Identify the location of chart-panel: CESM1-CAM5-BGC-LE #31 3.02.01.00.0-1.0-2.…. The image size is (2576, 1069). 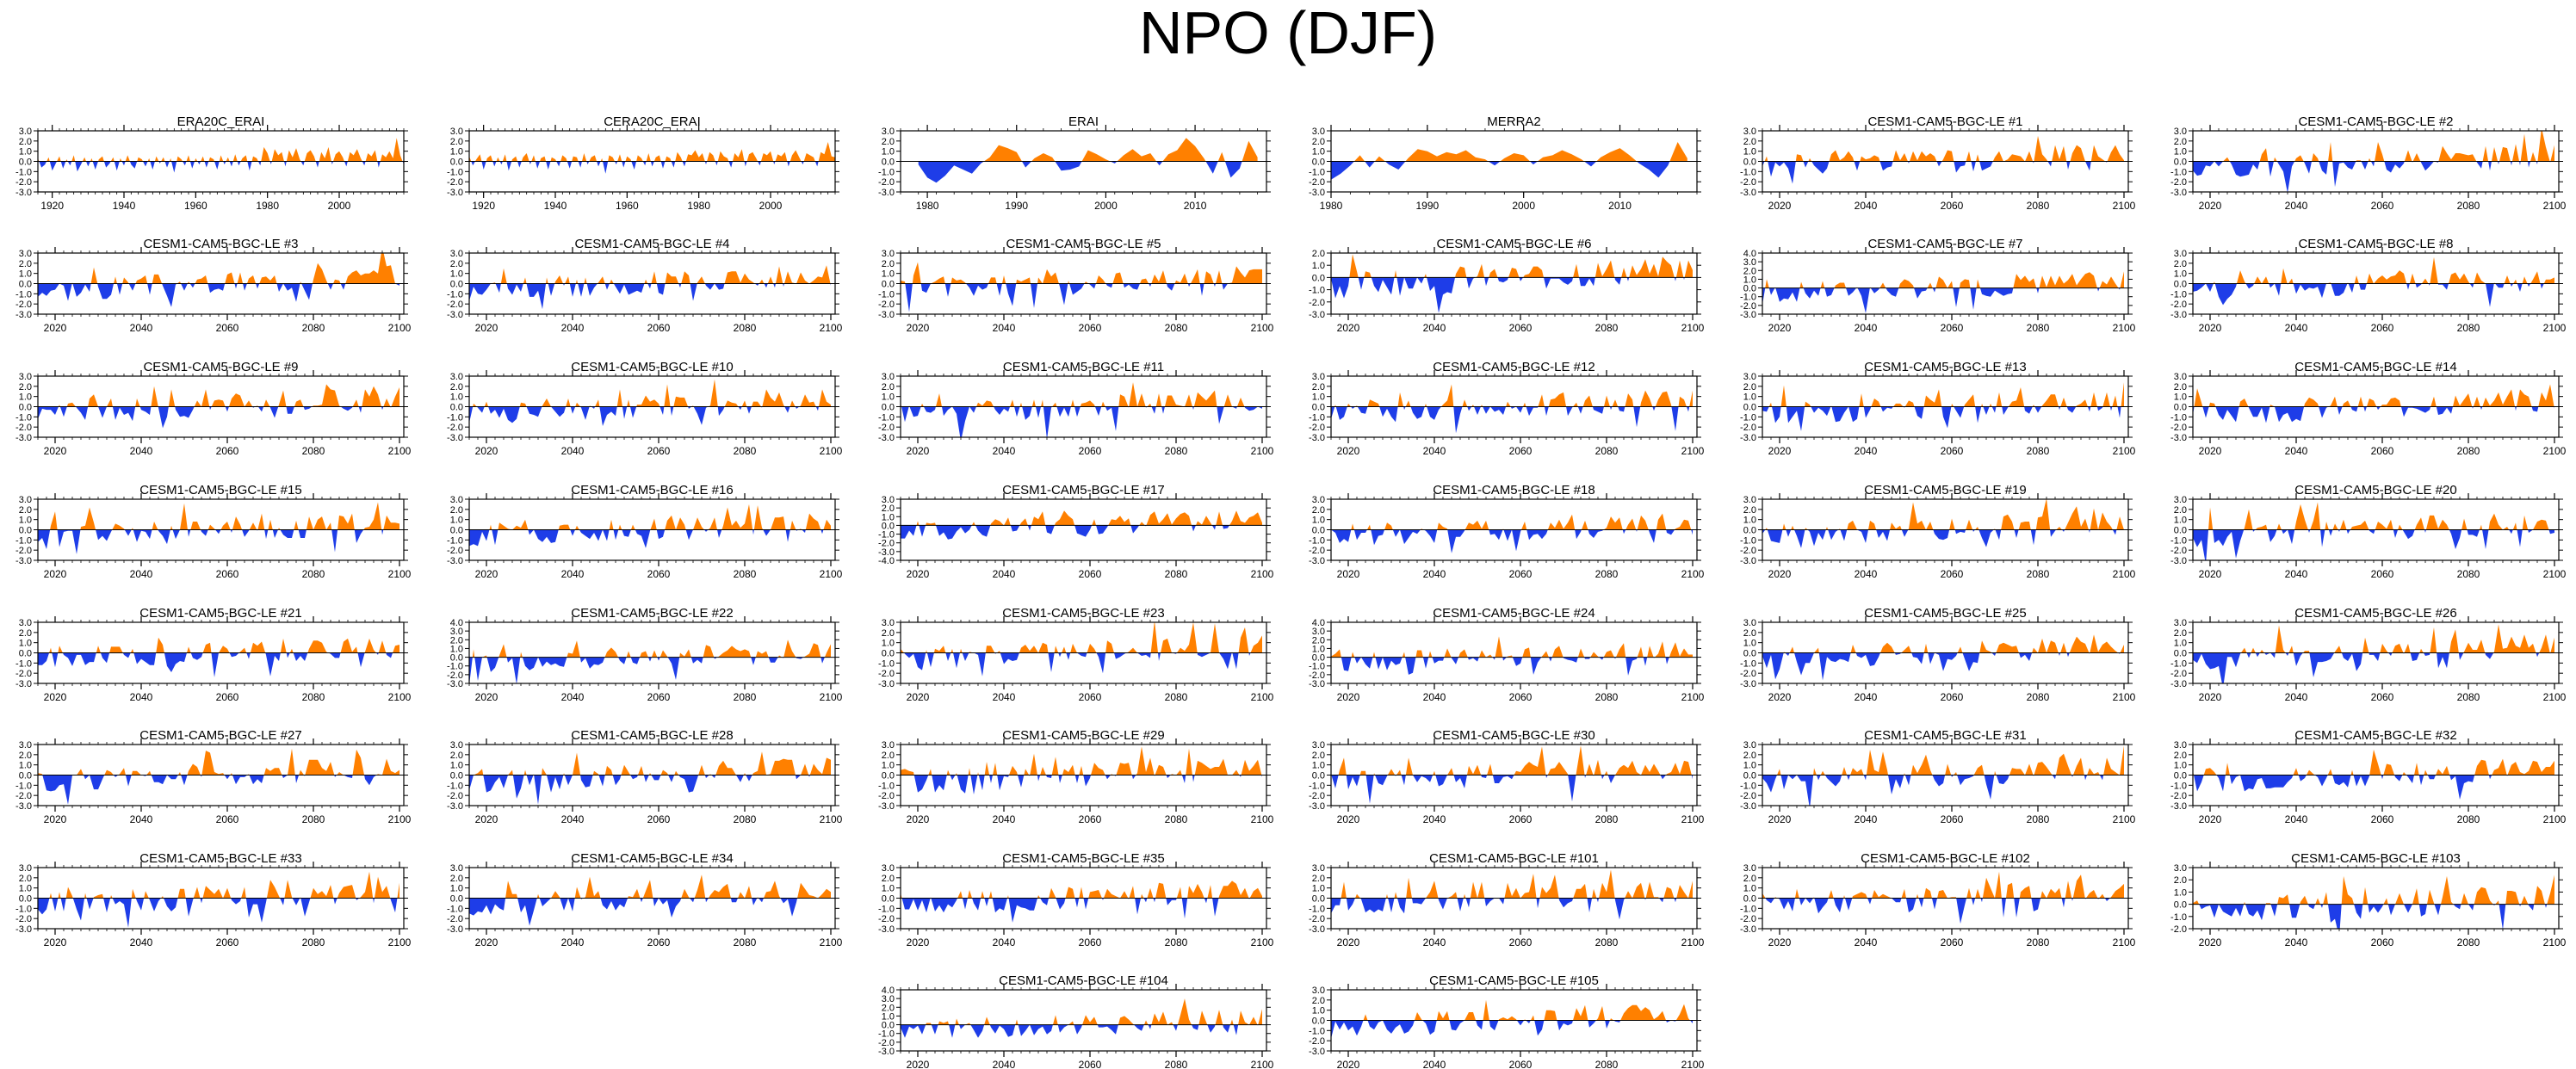
(1938, 777).